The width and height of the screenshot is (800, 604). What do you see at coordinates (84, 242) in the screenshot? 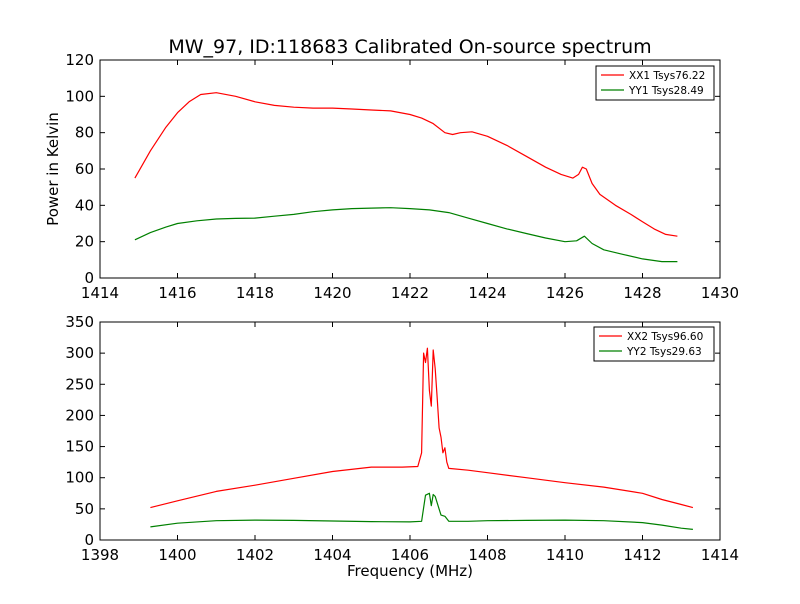
I see `y-tick-label: 20` at bounding box center [84, 242].